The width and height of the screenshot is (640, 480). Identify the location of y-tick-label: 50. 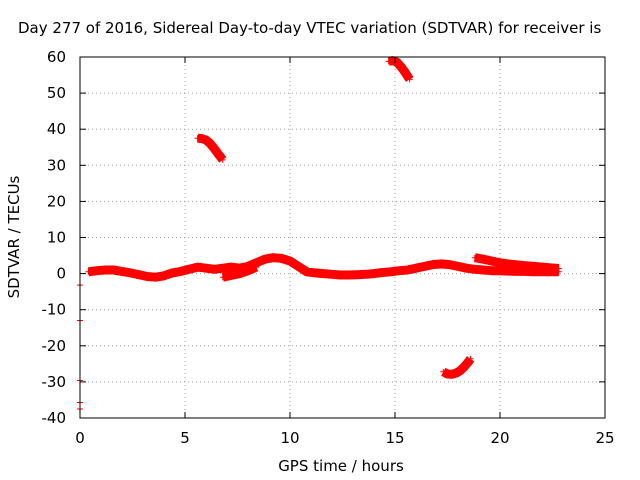
(56, 93).